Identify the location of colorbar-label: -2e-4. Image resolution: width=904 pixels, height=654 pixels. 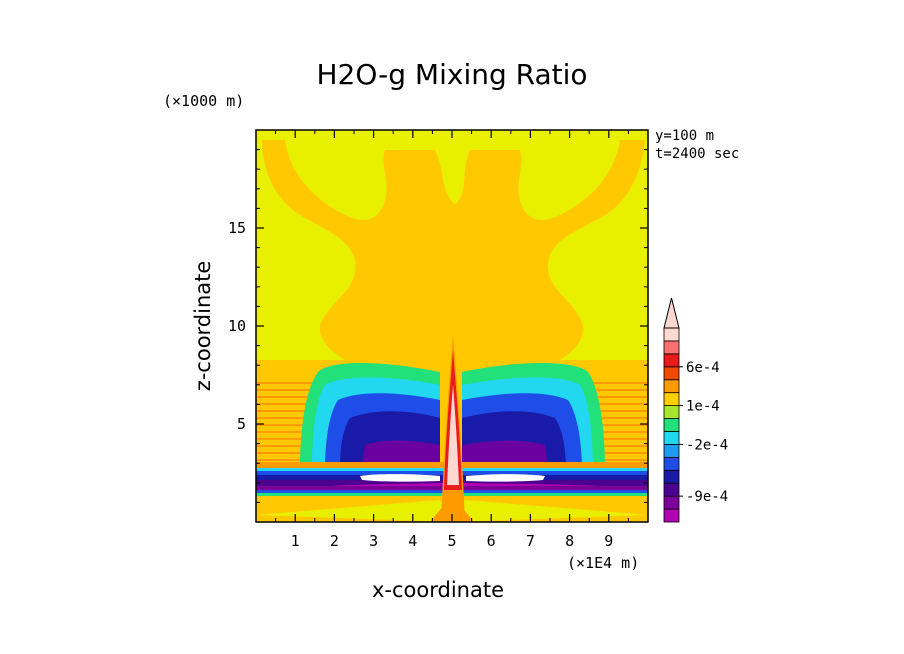
(707, 445).